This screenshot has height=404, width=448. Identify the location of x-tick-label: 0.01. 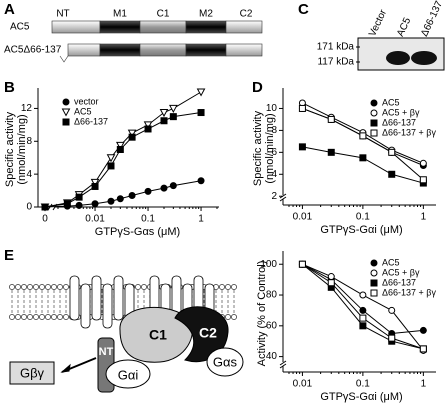
(303, 384).